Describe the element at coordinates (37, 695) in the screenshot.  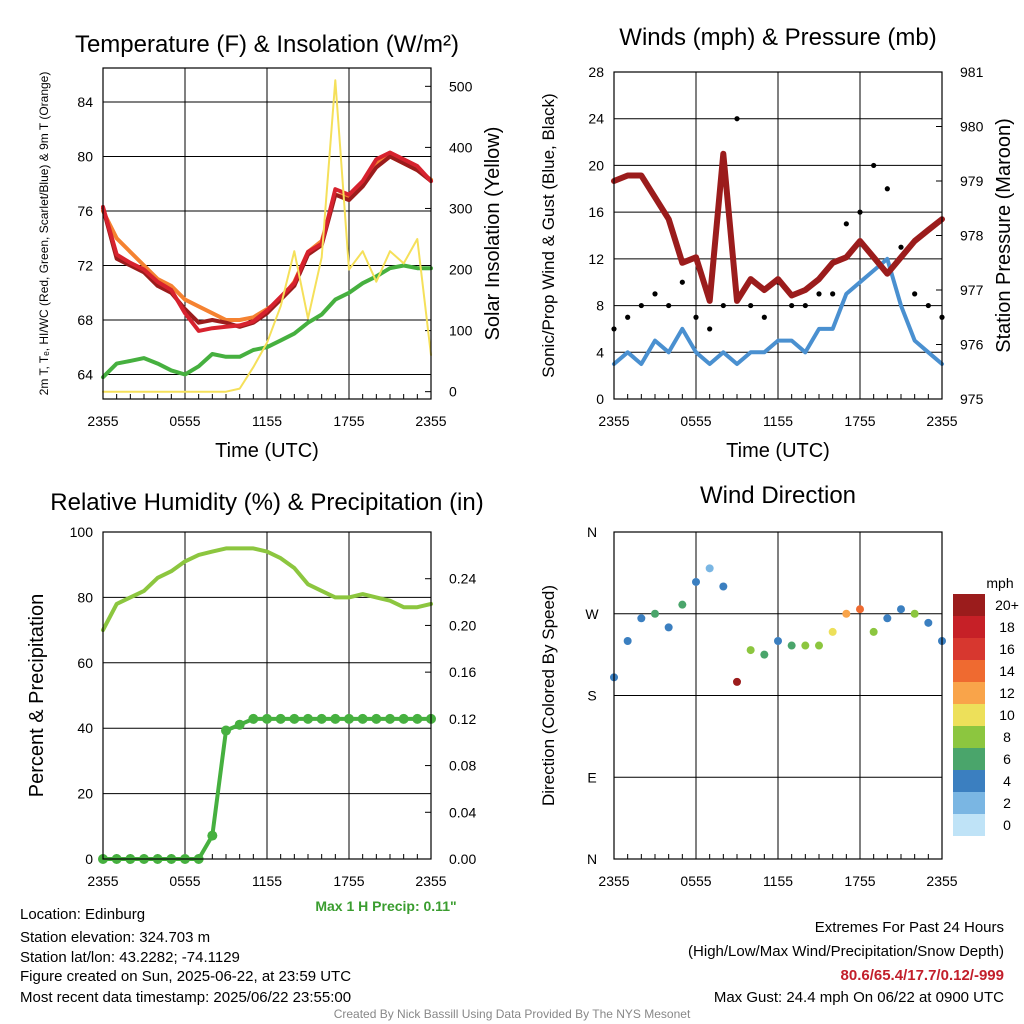
I see `y-axis-label: Percent & Precipitation` at that location.